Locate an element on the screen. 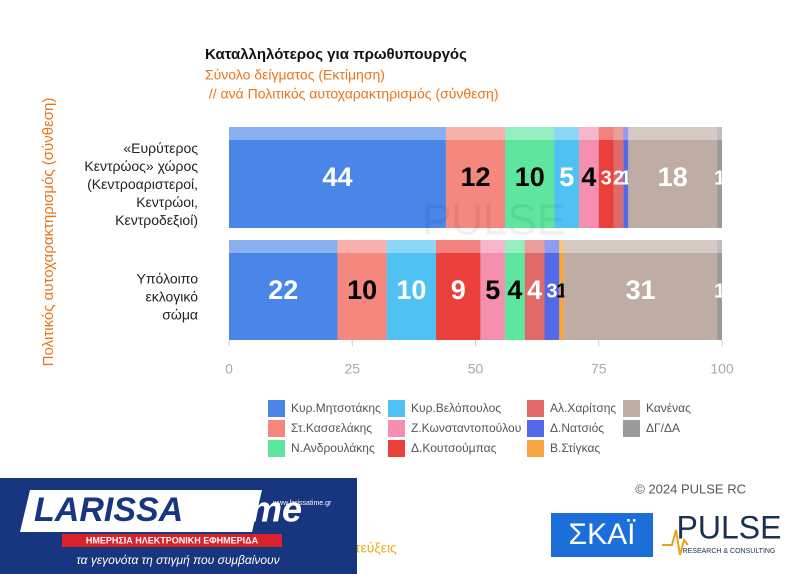 The height and width of the screenshot is (574, 794). watermark: PULSE is located at coordinates (494, 220).